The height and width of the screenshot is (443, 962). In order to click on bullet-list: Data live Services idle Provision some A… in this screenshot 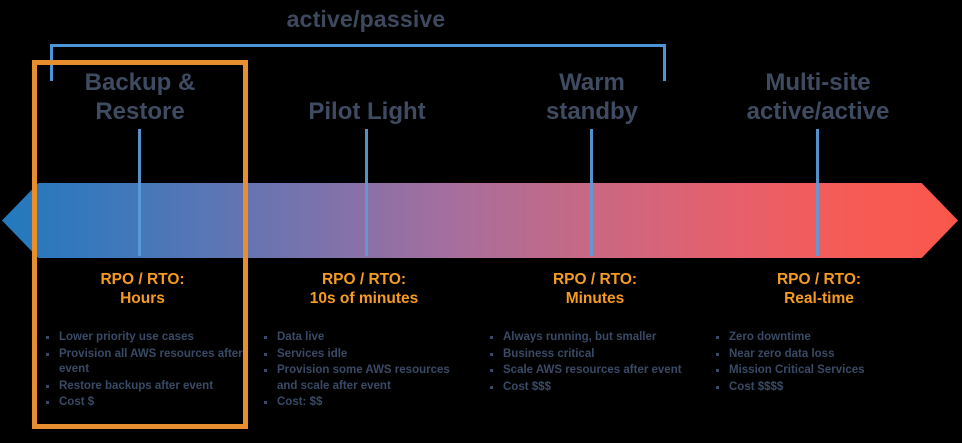, I will do `click(364, 370)`.